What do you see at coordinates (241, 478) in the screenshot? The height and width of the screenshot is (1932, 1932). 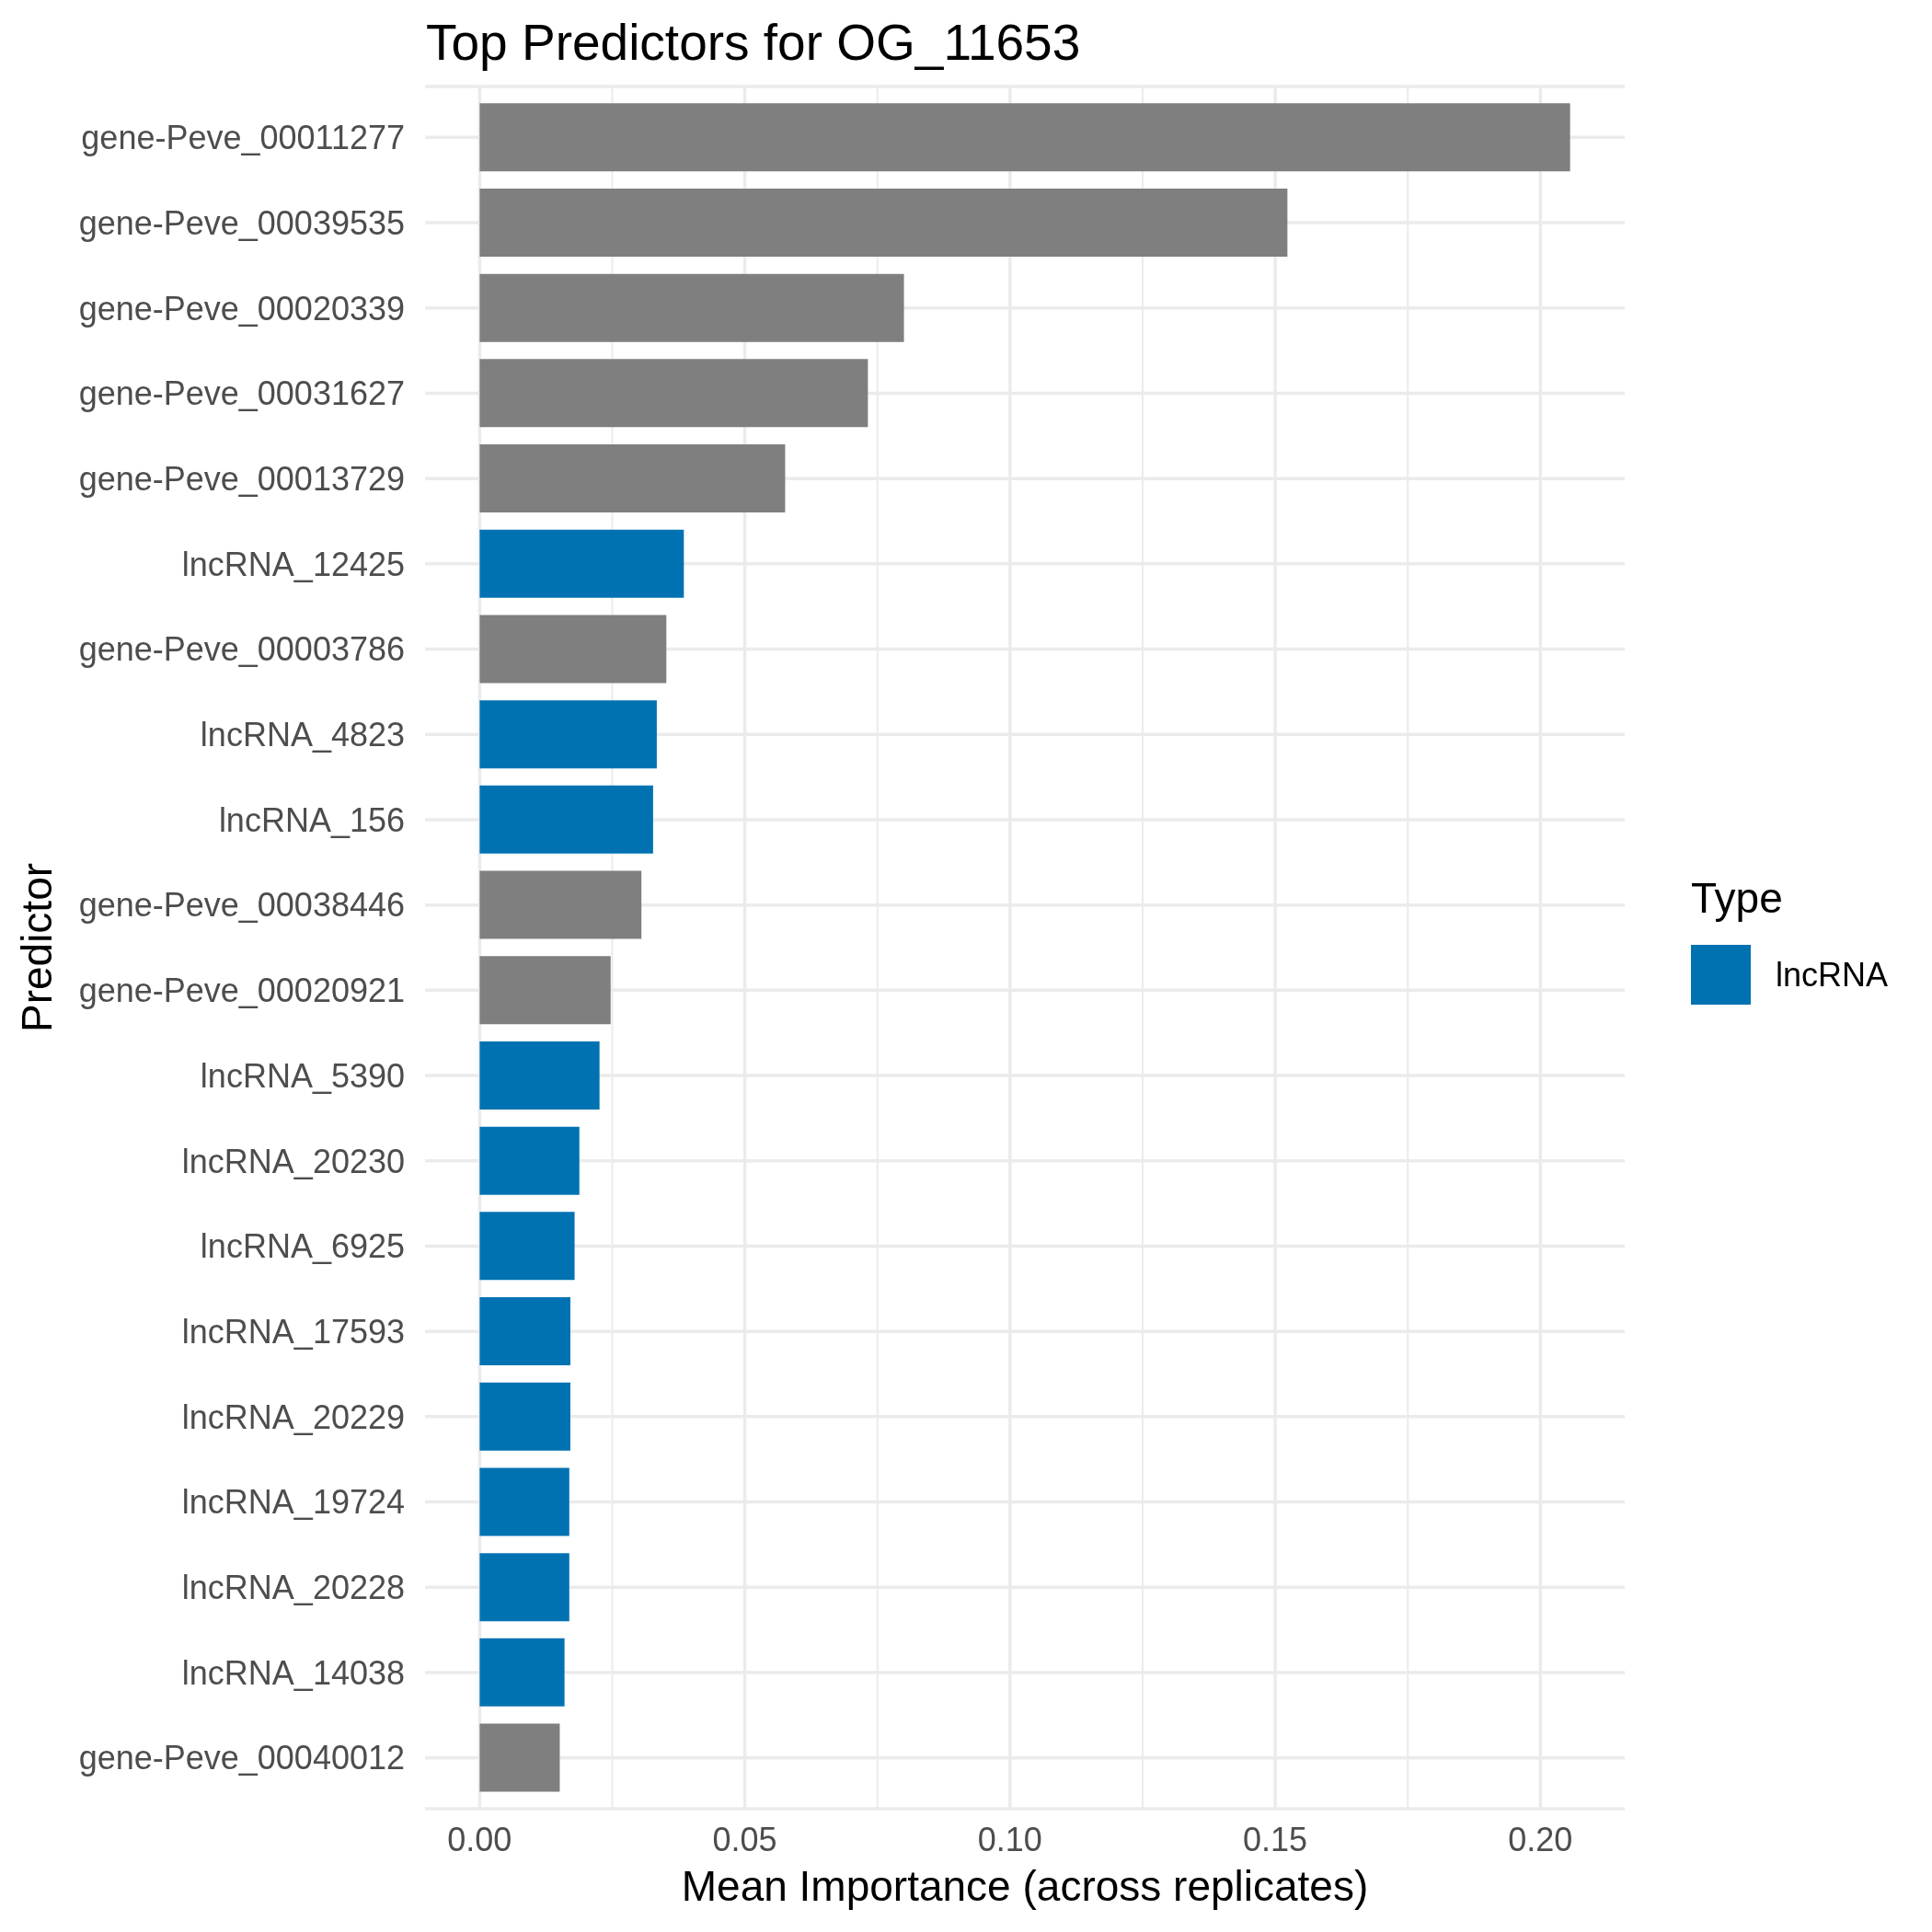 I see `y-tick-label: gene-Peve_00013729` at bounding box center [241, 478].